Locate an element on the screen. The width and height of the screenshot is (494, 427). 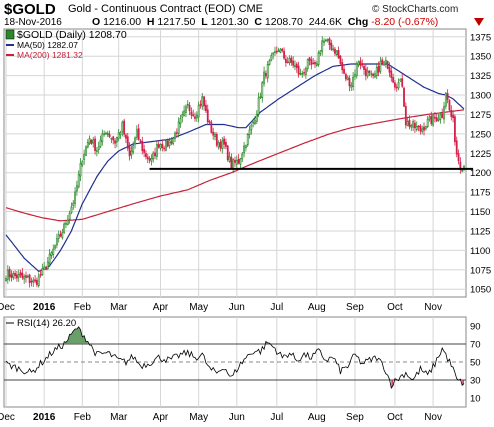
rsi-x-tick-label: Mar is located at coordinates (119, 417).